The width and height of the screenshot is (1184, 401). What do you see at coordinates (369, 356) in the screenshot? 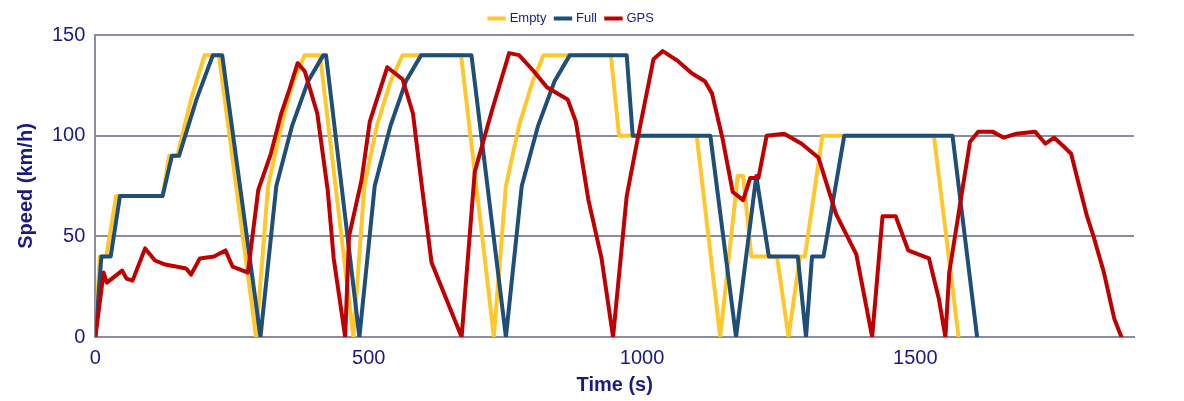
I see `x-tick-label: 500` at bounding box center [369, 356].